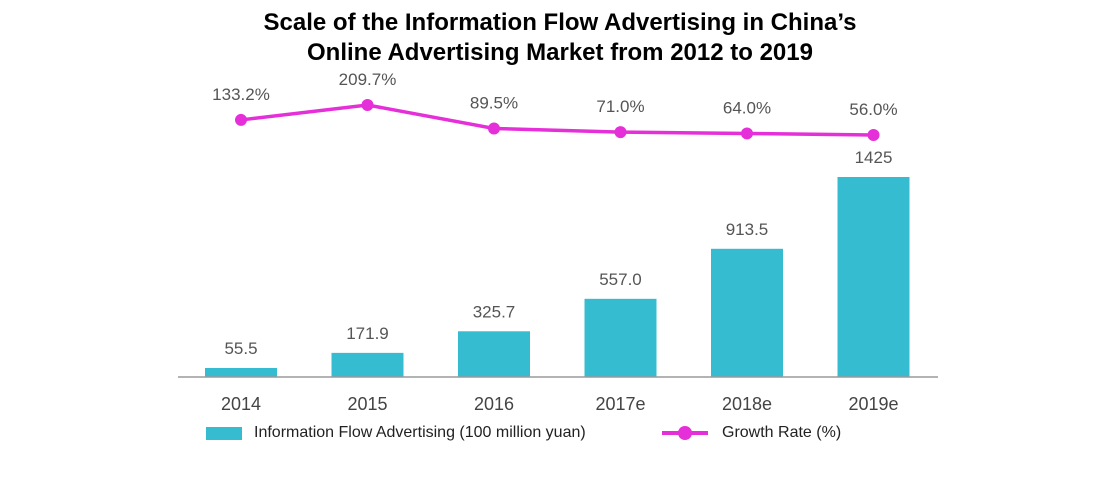  Describe the element at coordinates (620, 279) in the screenshot. I see `bar-label-2017e: 557.0` at that location.